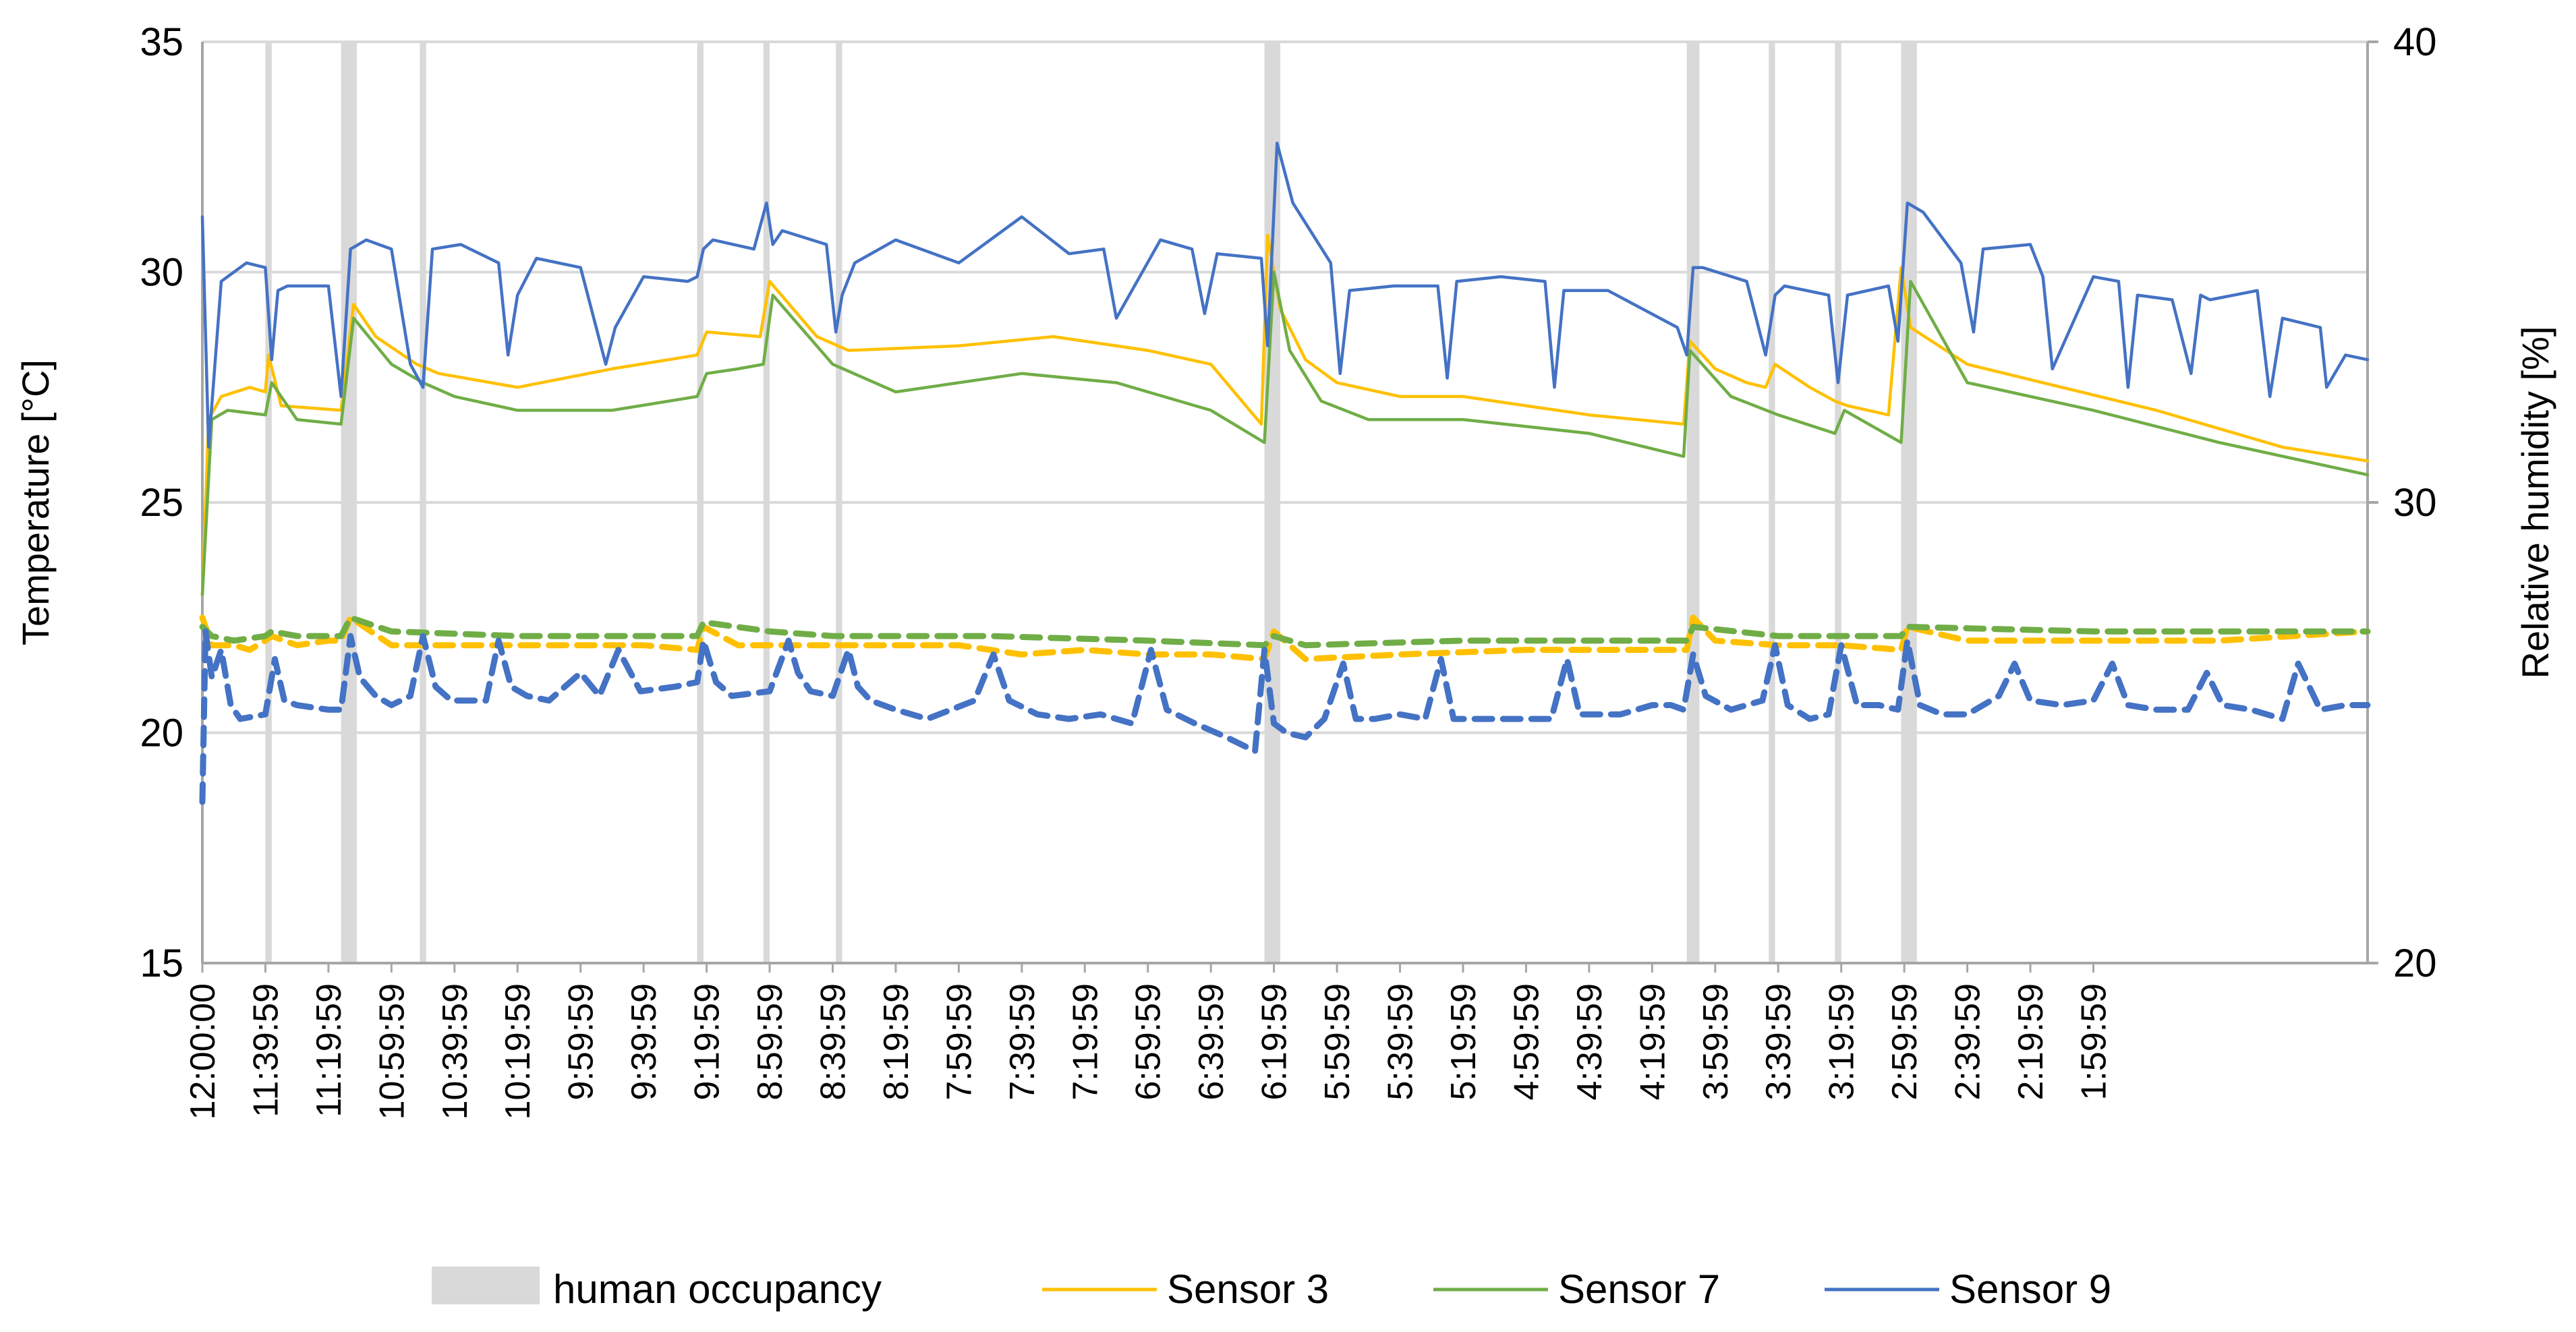  I want to click on x-tick-label: 9:39:59, so click(644, 1042).